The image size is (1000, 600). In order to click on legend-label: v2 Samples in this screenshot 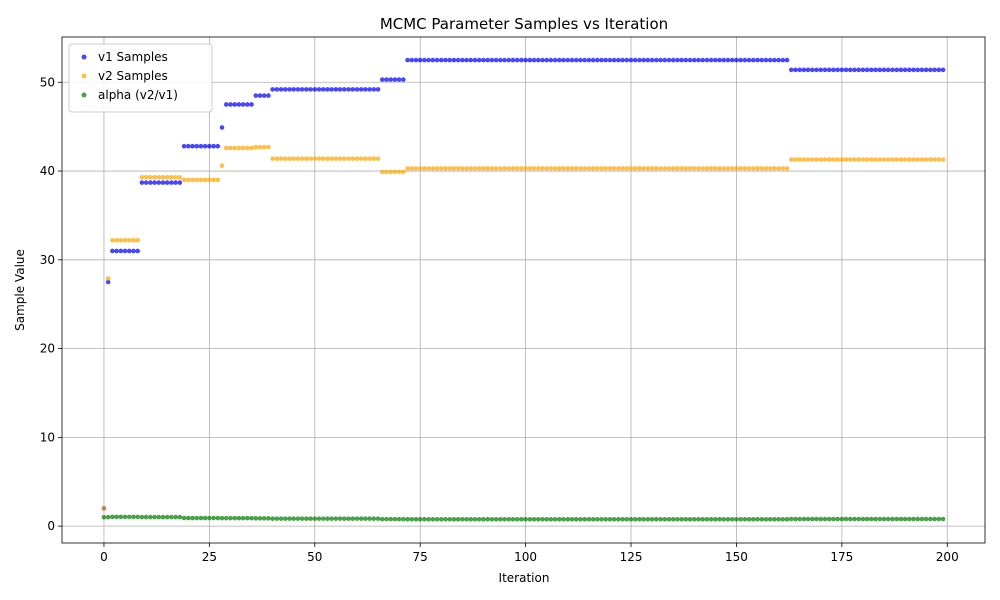, I will do `click(133, 76)`.